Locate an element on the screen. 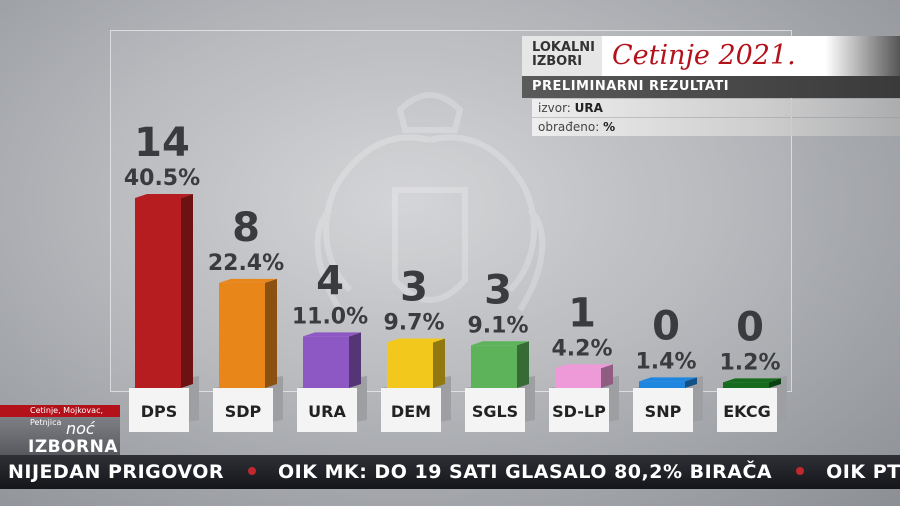  party-label: DEM is located at coordinates (411, 411).